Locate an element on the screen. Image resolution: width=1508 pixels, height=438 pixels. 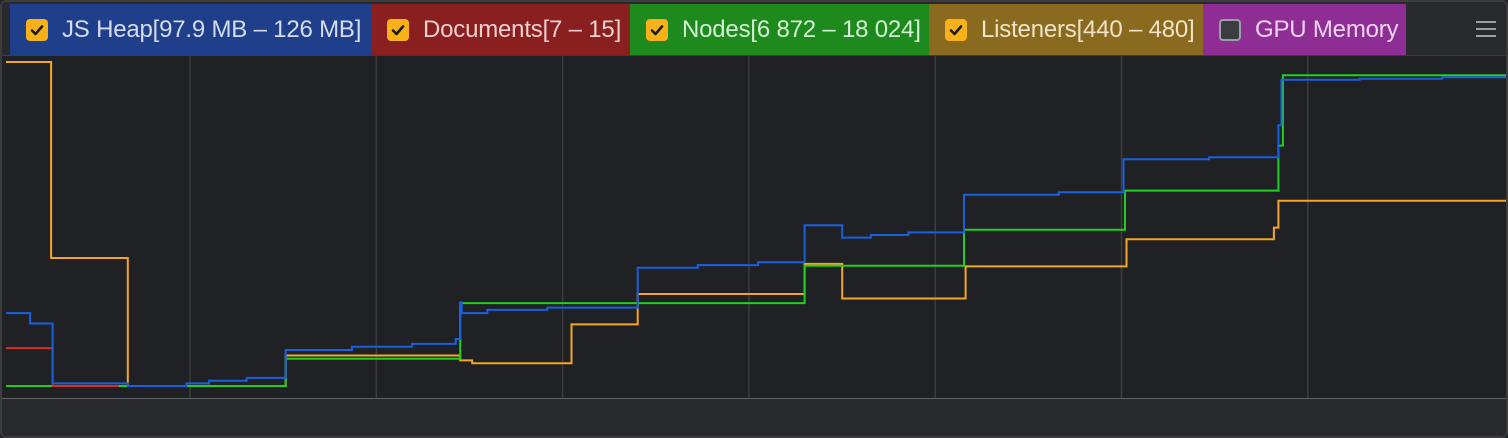
timeline-footer is located at coordinates (754, 417).